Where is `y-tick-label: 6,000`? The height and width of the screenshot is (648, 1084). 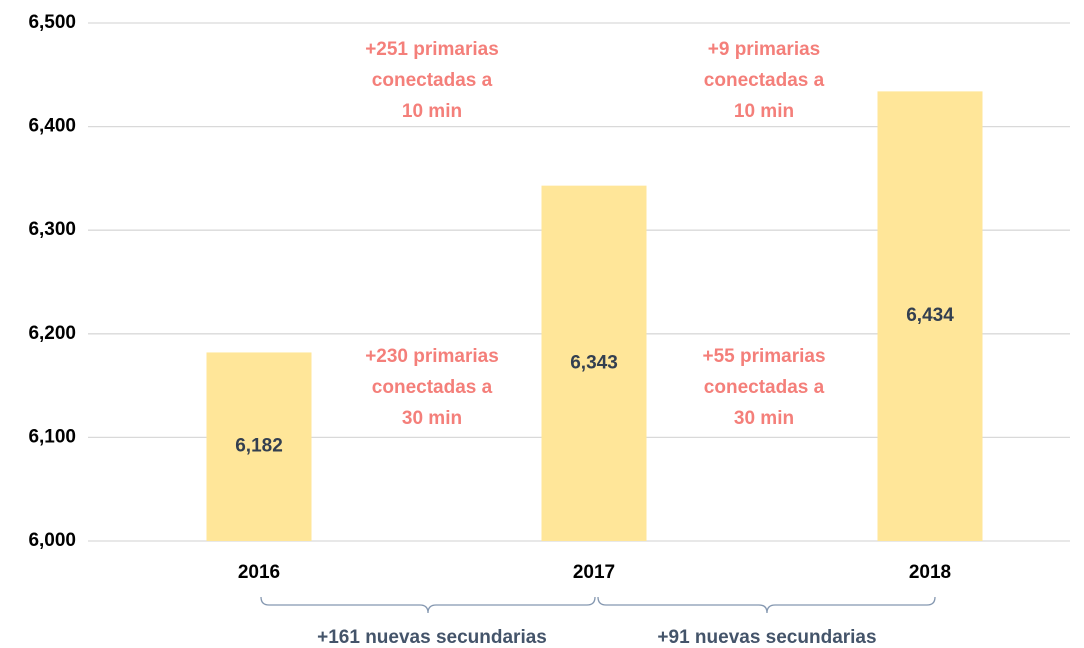 y-tick-label: 6,000 is located at coordinates (52, 540).